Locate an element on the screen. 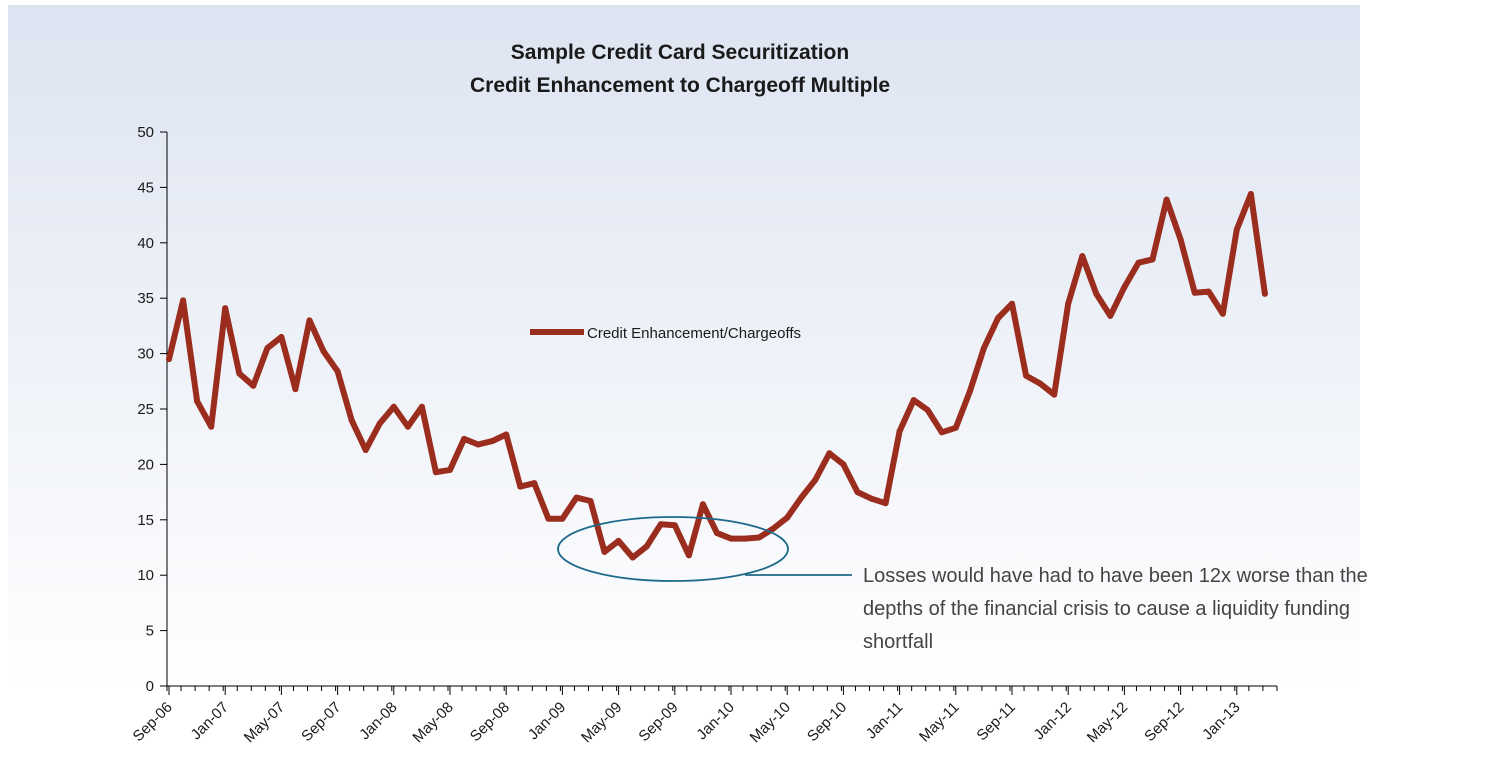  y-tick-label: 35 is located at coordinates (145, 298).